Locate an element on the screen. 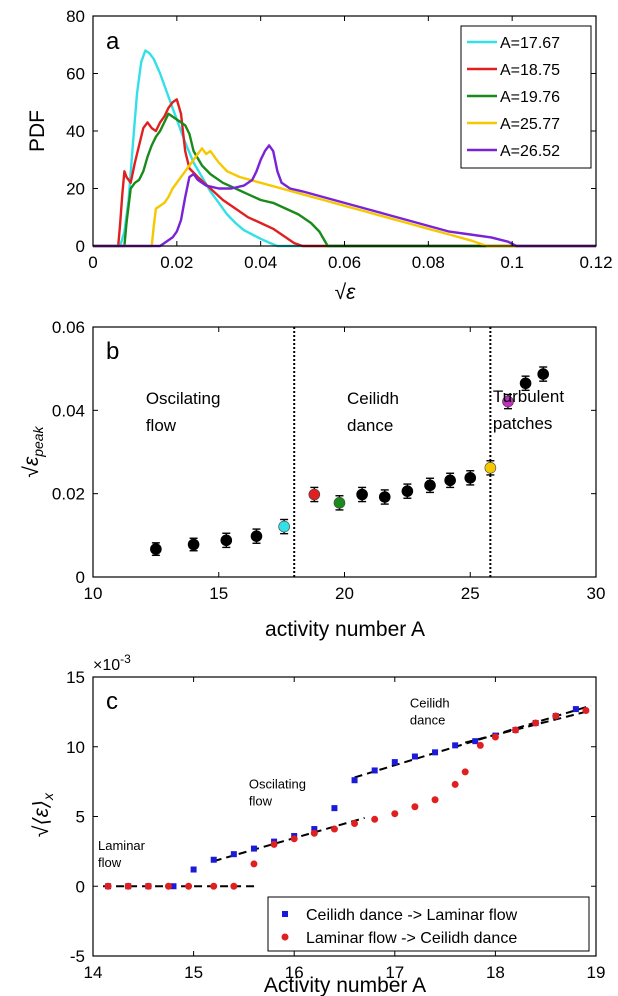 This screenshot has width=618, height=996. y-tick-label: 10 is located at coordinates (75, 747).